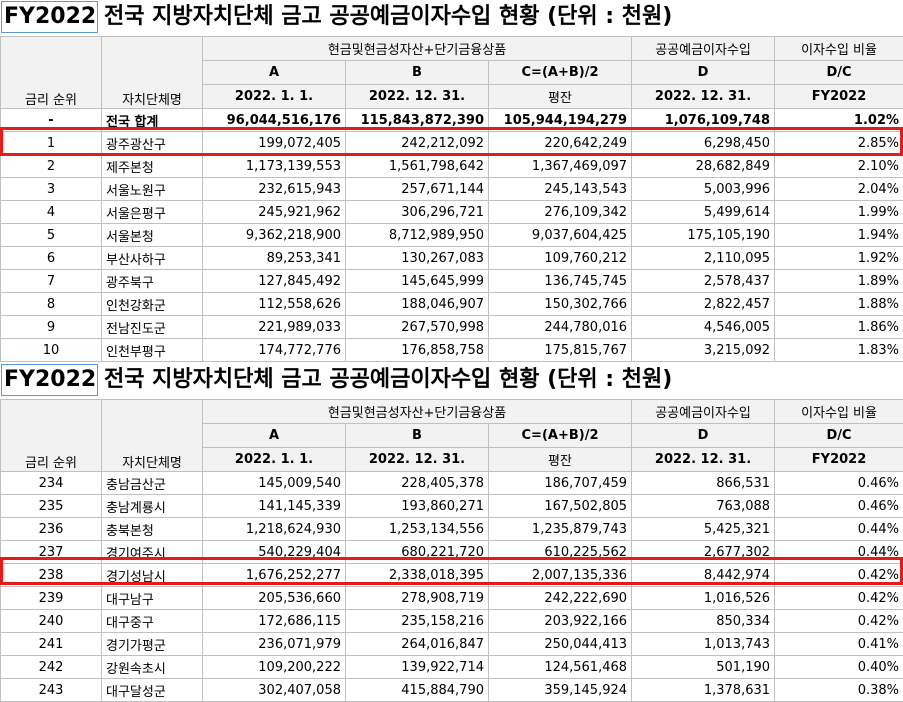 The height and width of the screenshot is (702, 903). Describe the element at coordinates (152, 529) in the screenshot. I see `cell-name: 충북본청` at that location.